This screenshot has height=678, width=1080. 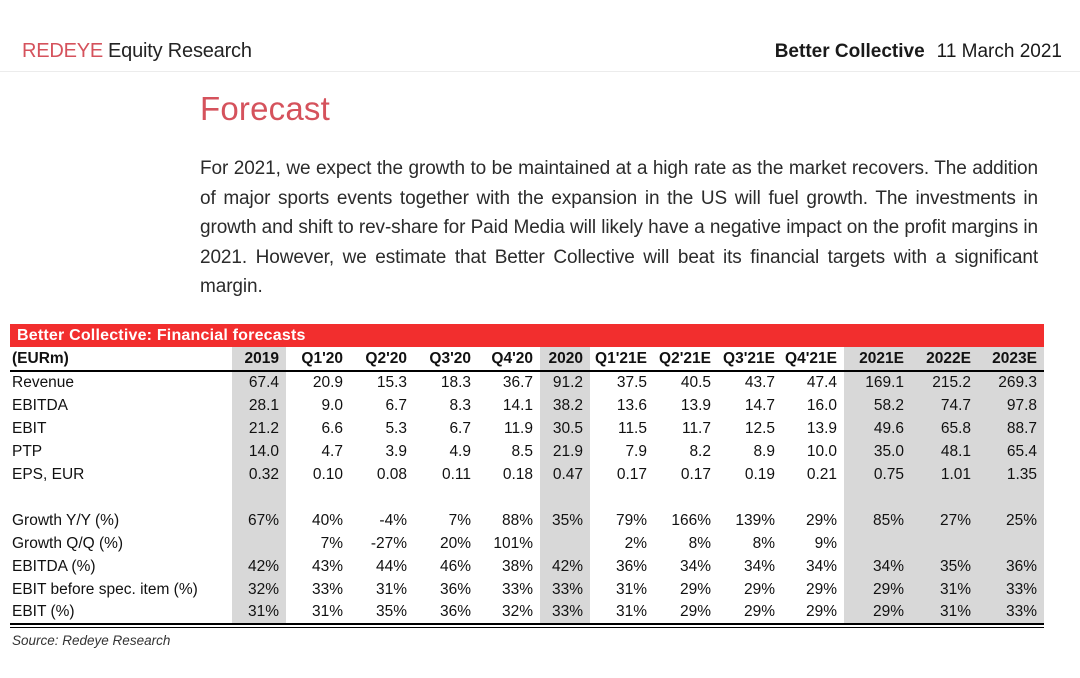 What do you see at coordinates (567, 405) in the screenshot?
I see `table-cell: 38.2` at bounding box center [567, 405].